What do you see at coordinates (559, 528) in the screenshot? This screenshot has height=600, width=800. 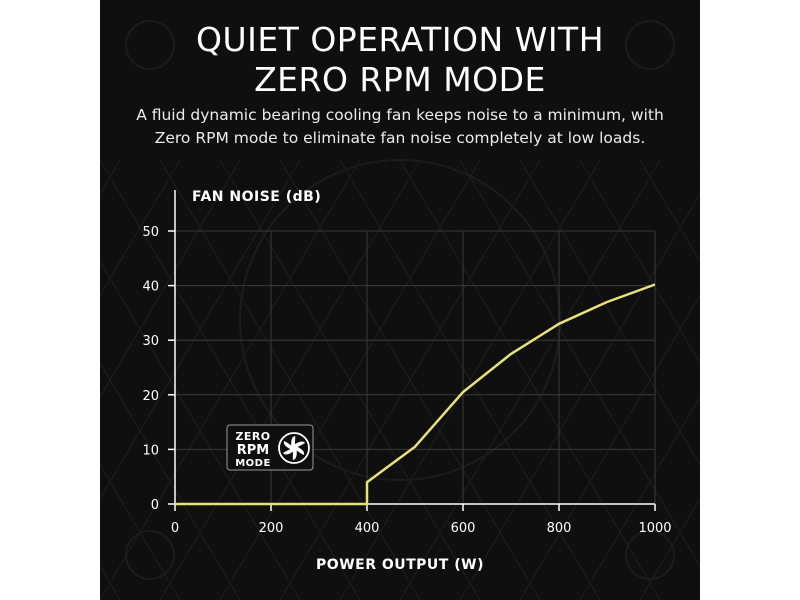 I see `x-tick-label: 800` at bounding box center [559, 528].